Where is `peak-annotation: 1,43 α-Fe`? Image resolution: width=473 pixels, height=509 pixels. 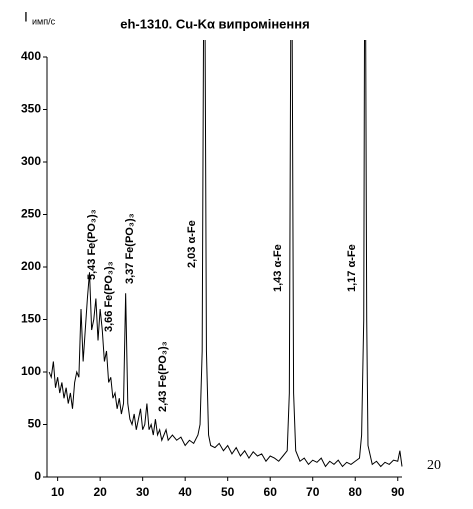
peak-annotation: 1,43 α-Fe is located at coordinates (278, 268).